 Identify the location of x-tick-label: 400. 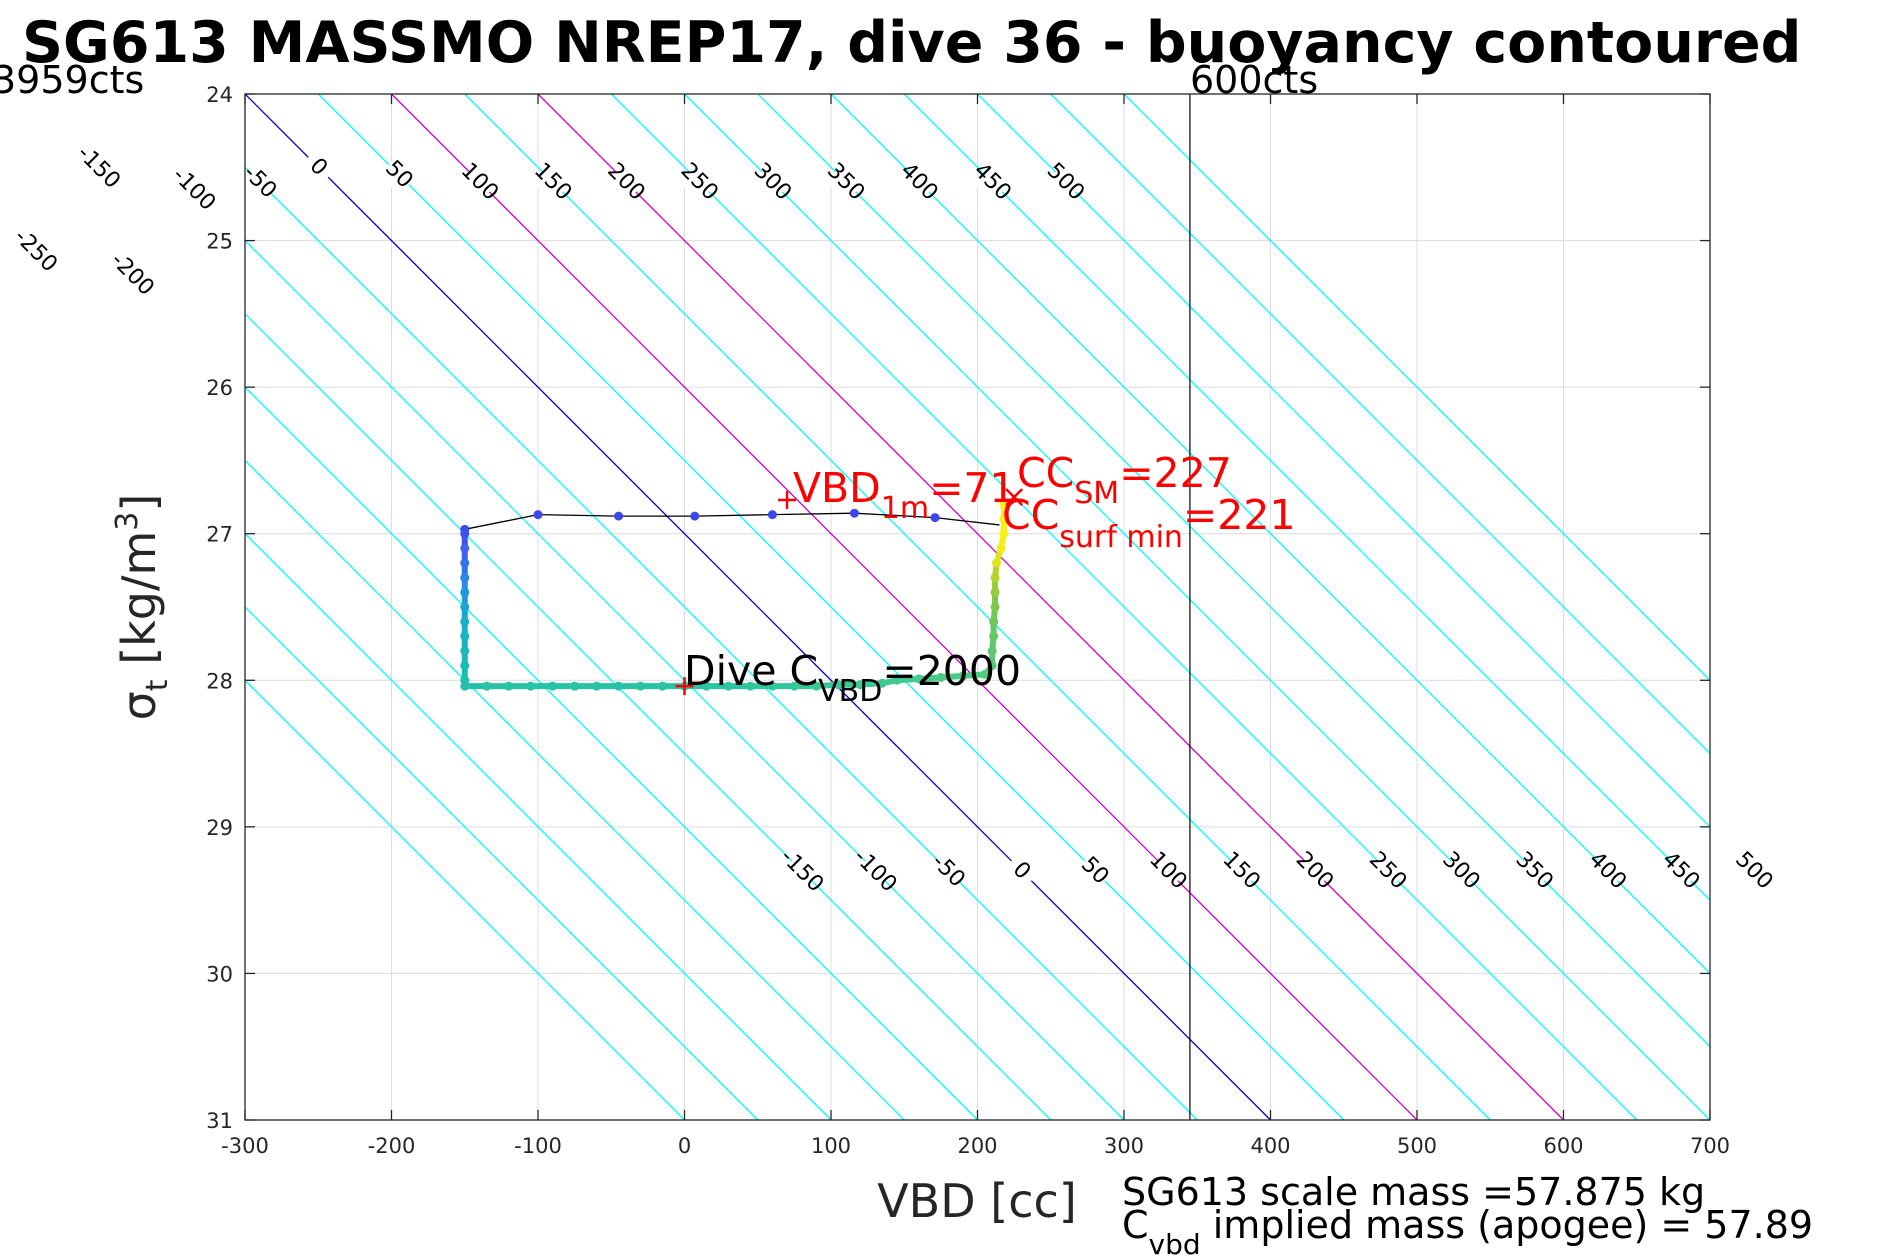
(1270, 1146).